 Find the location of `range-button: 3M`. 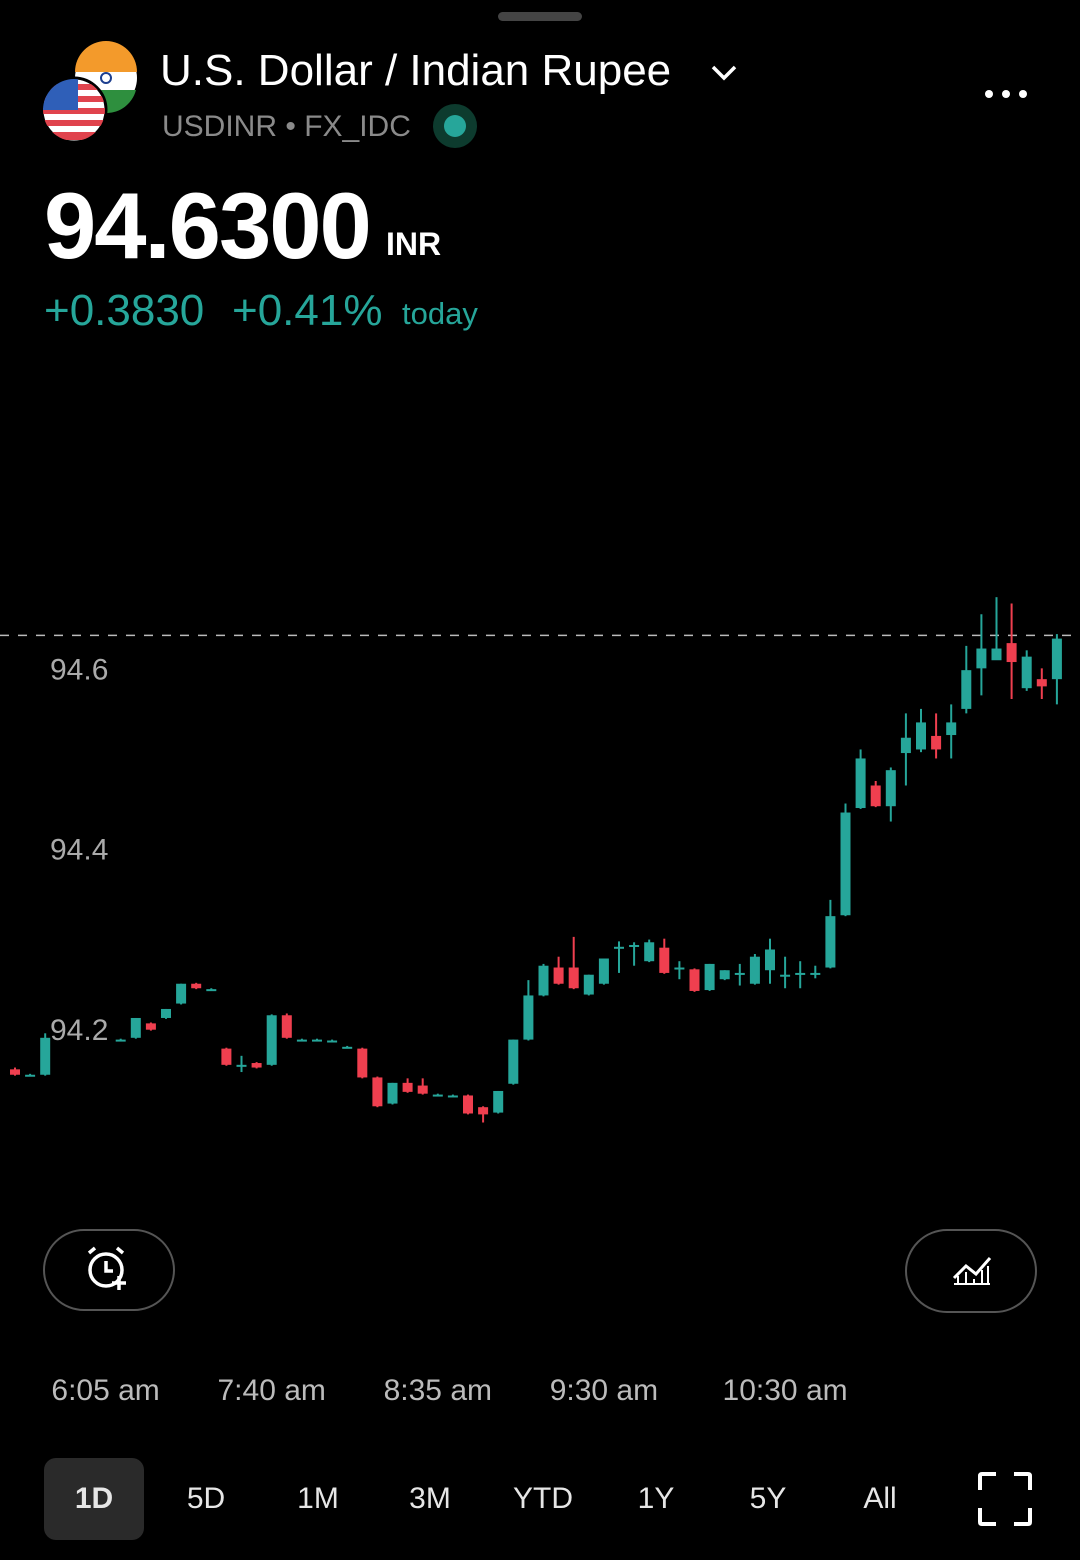

range-button: 3M is located at coordinates (430, 1498).